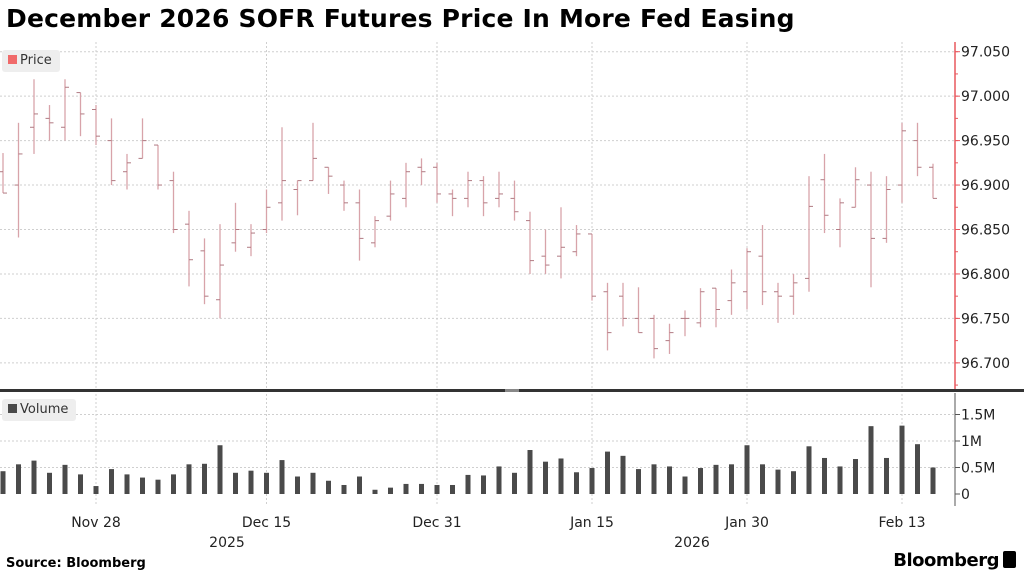  What do you see at coordinates (985, 142) in the screenshot?
I see `price-tick-label: 96.950` at bounding box center [985, 142].